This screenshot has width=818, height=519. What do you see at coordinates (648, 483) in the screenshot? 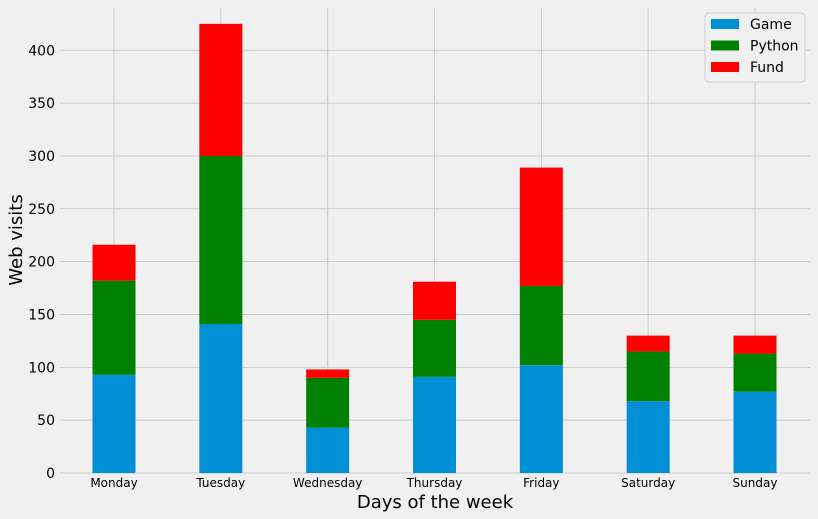
I see `x-tick-label: Saturday` at bounding box center [648, 483].